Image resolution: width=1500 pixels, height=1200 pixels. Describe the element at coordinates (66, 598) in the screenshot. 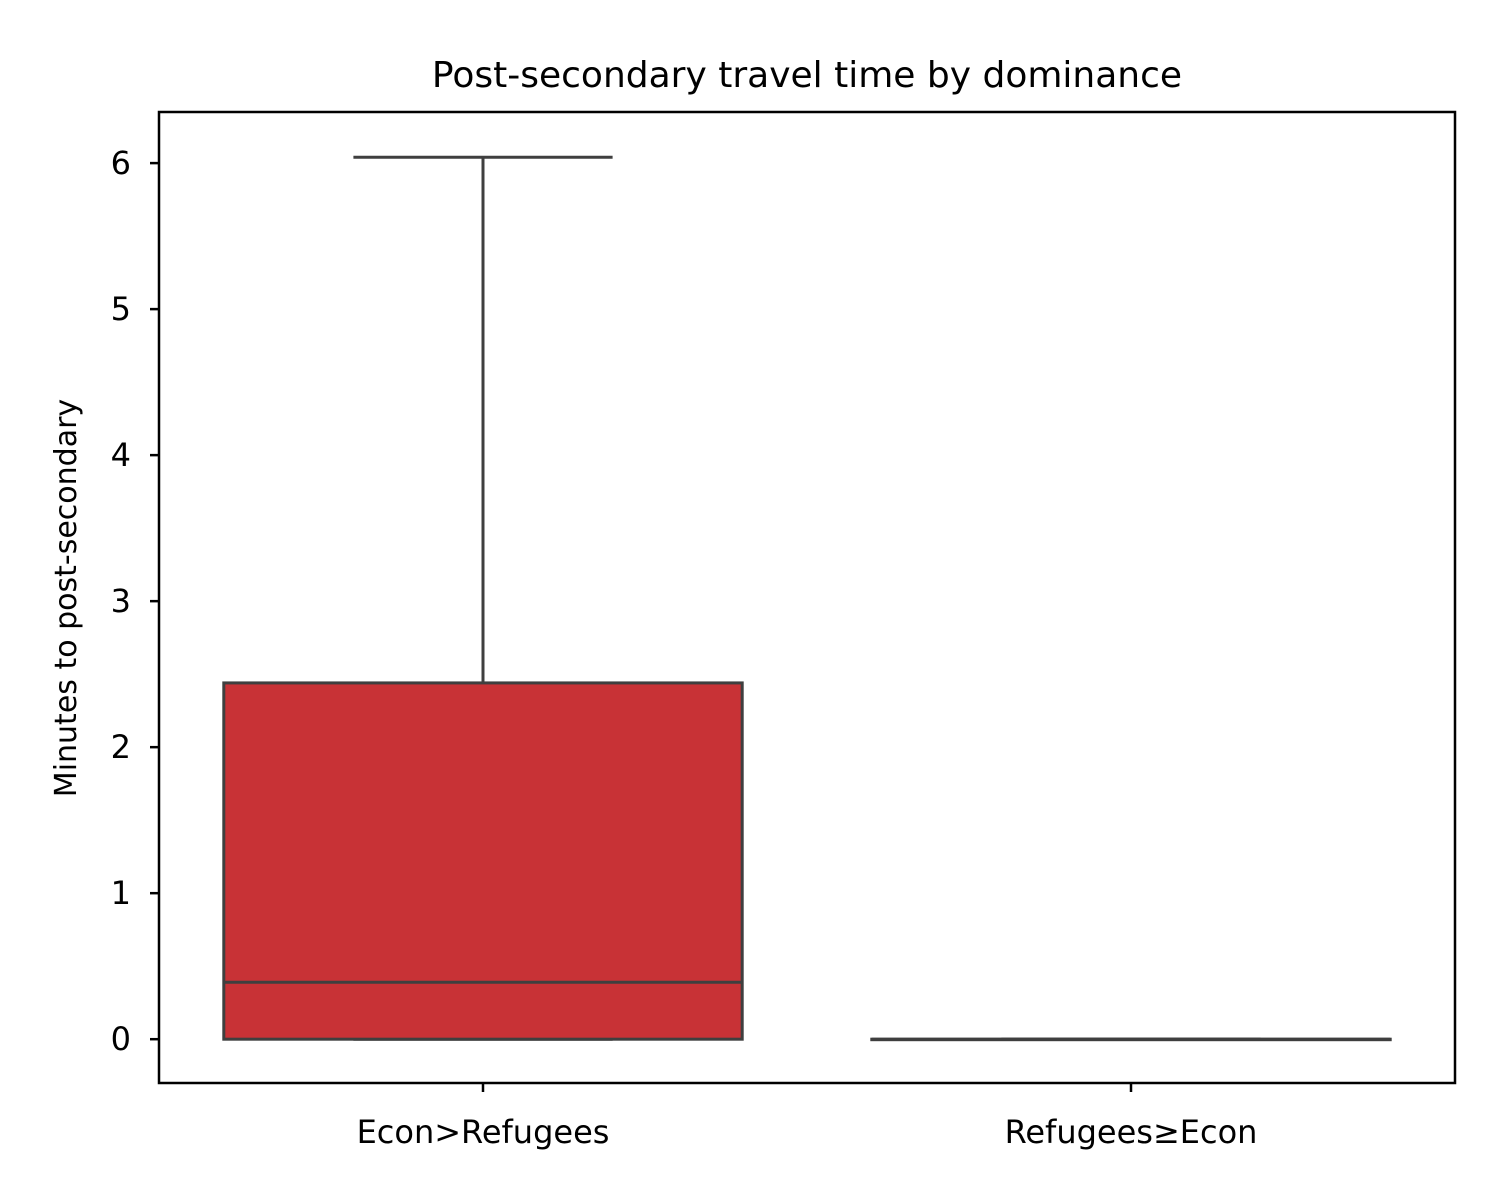

I see `y-axis-label: Minutes to post-secondary` at that location.